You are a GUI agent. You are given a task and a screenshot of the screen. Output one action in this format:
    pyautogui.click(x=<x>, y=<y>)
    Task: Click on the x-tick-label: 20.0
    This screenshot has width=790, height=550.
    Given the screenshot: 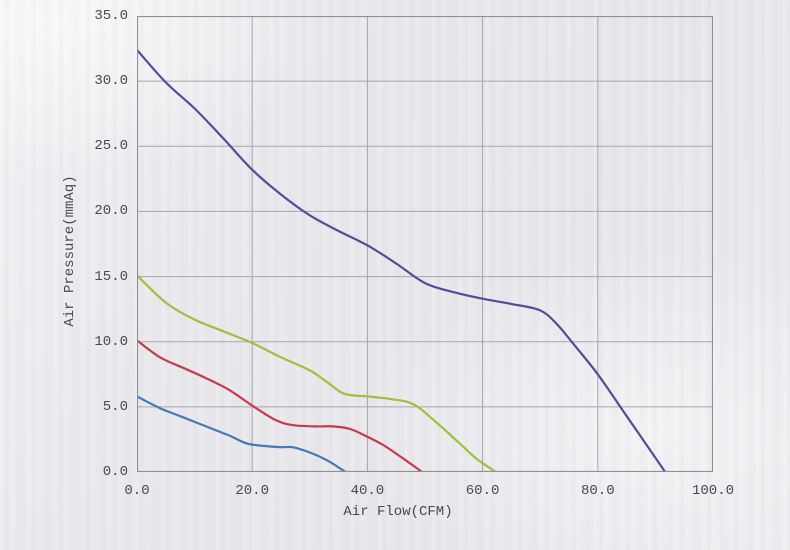 What is the action you would take?
    pyautogui.click(x=252, y=491)
    